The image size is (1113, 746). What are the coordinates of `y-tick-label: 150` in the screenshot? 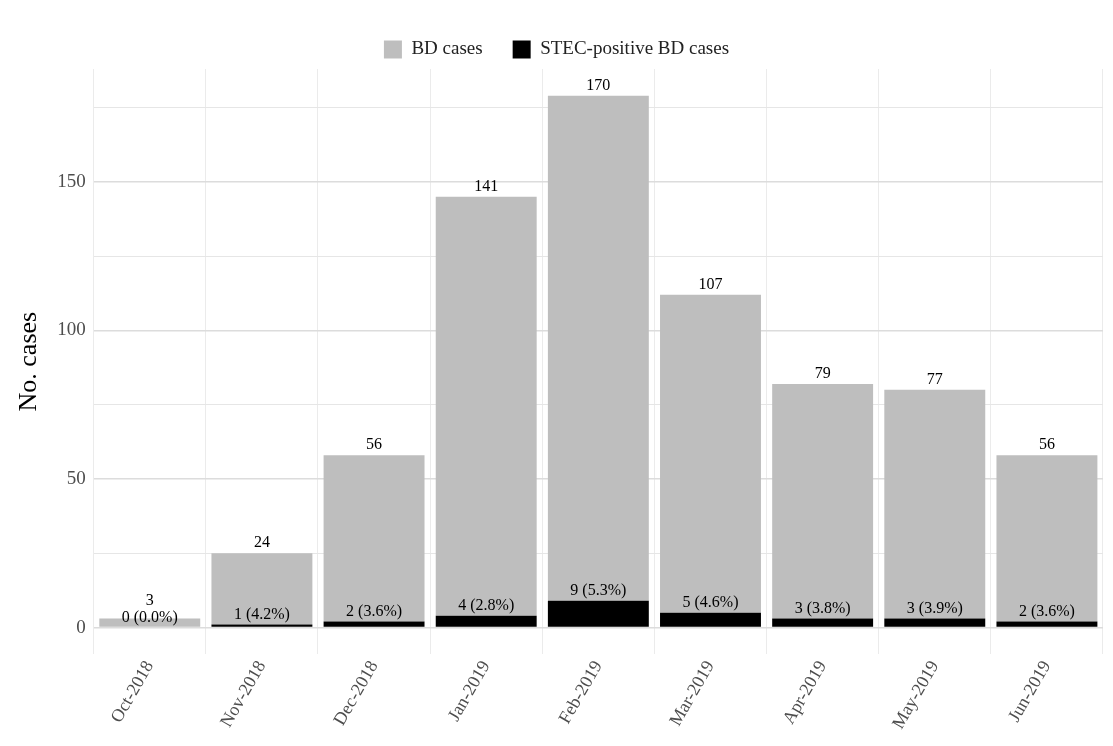 It's located at (71, 180).